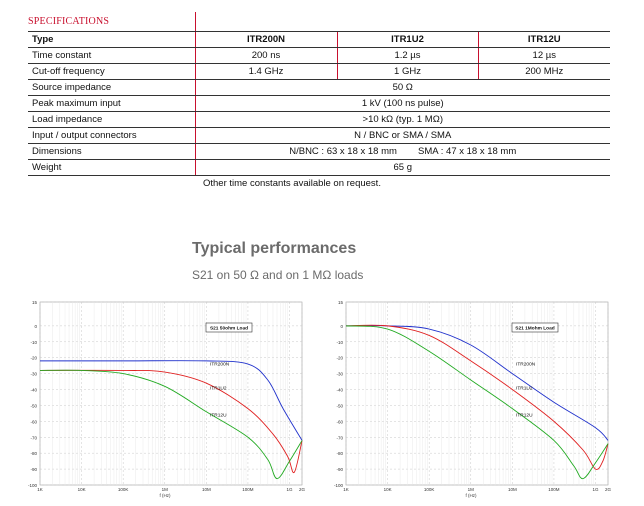 This screenshot has height=506, width=644. I want to click on chart-title: S21 50ohm Load, so click(229, 329).